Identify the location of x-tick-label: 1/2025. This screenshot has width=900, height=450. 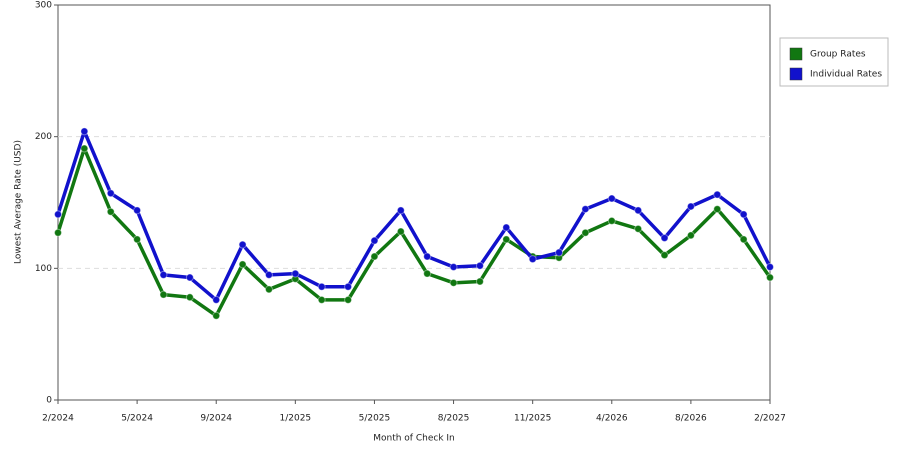
(295, 419).